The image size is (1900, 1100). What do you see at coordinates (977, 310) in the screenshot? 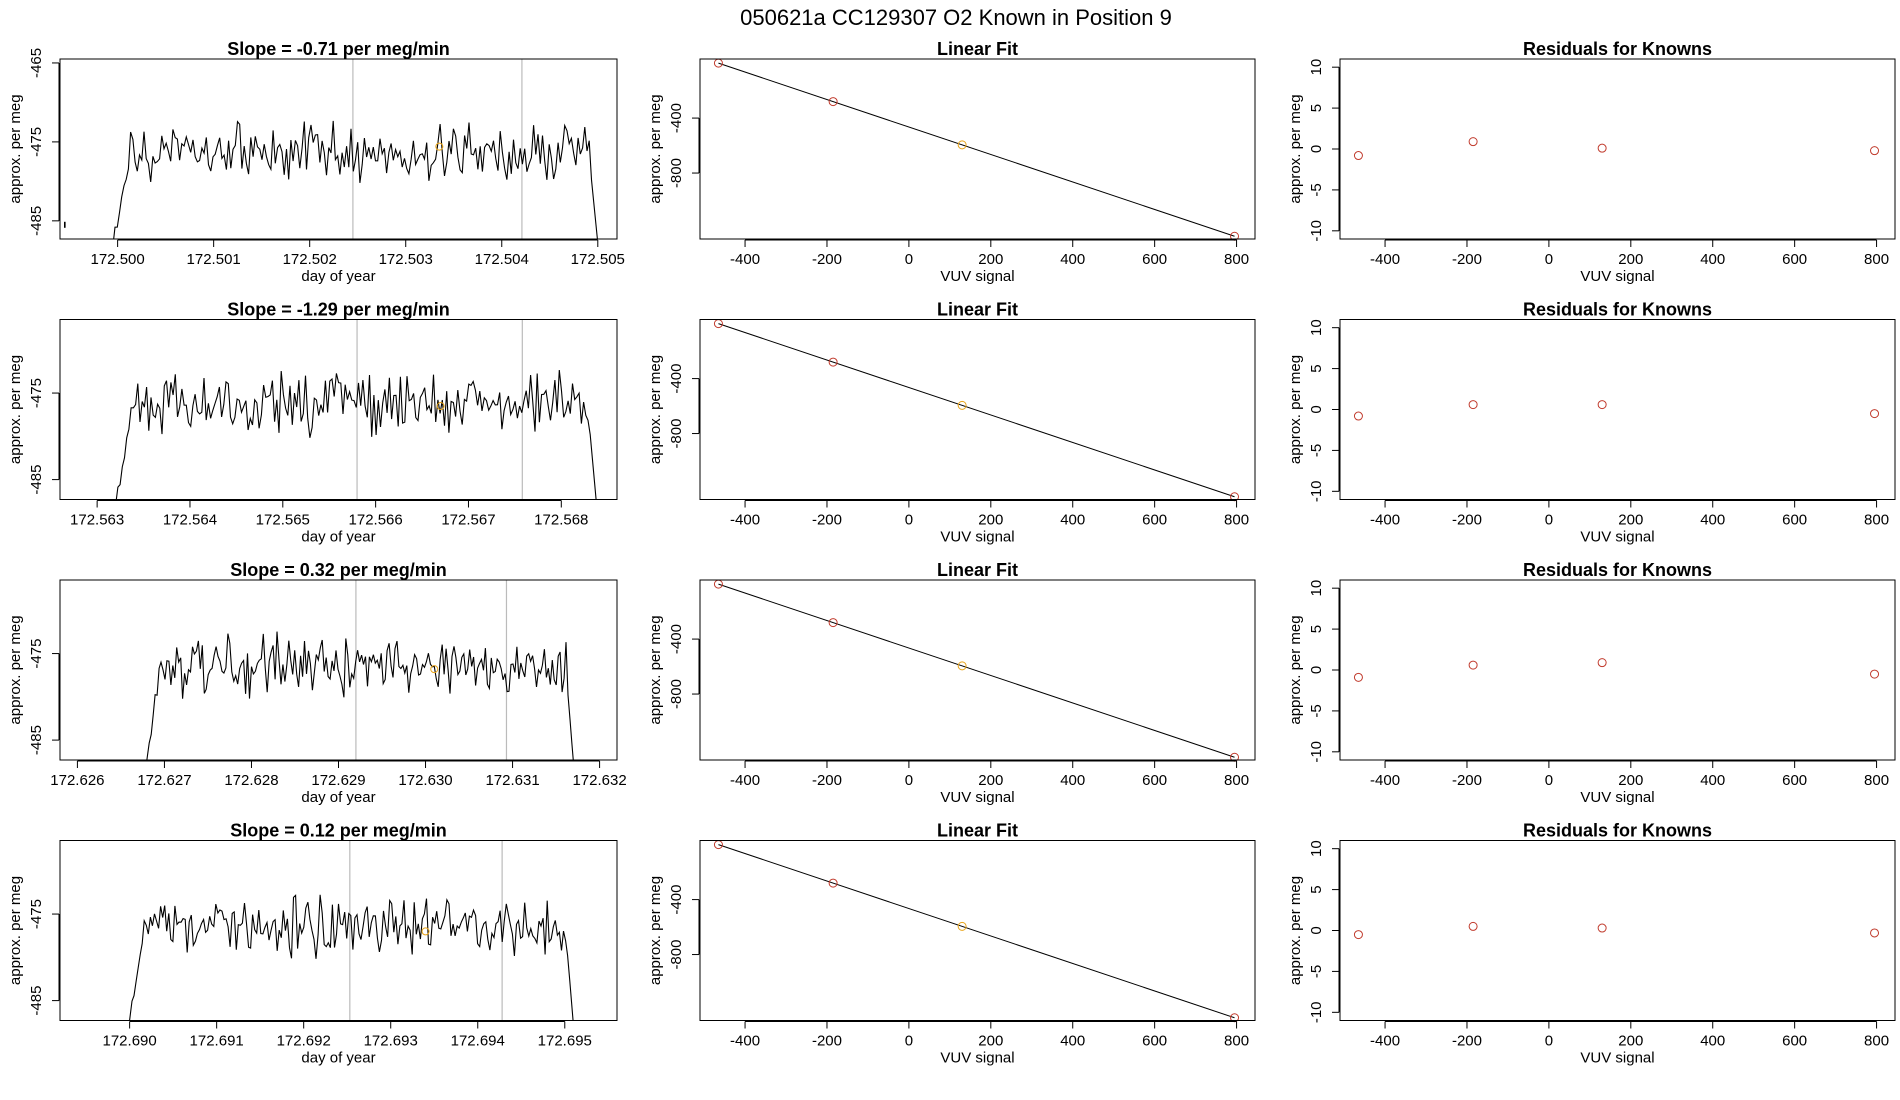
I see `fit-1-title: Linear Fit` at bounding box center [977, 310].